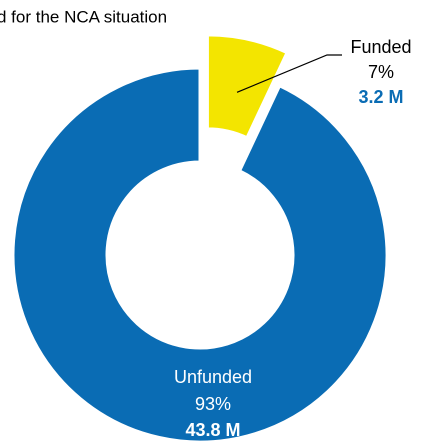 This screenshot has height=447, width=432. I want to click on value-label: 93%, so click(213, 404).